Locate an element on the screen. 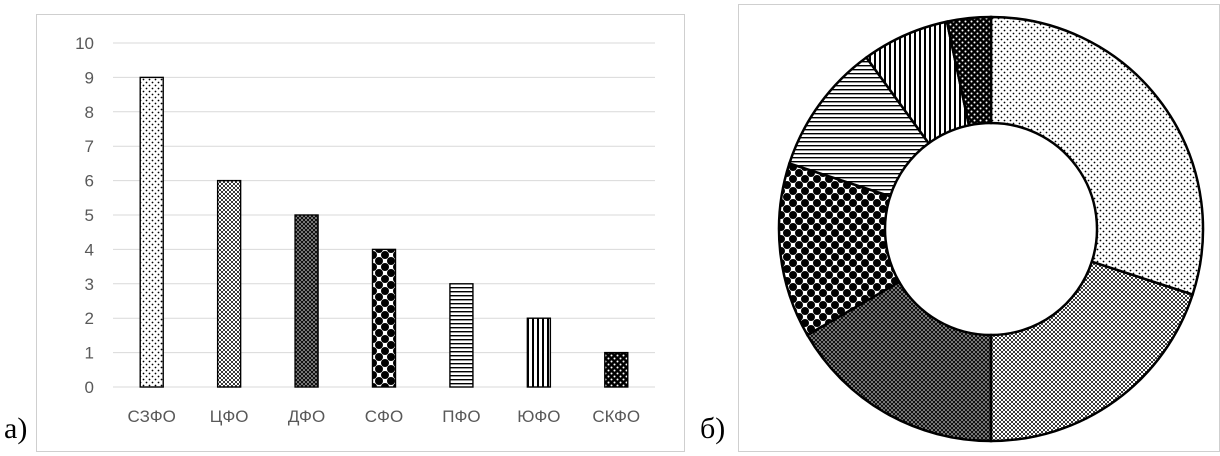 Image resolution: width=1220 pixels, height=456 pixels. panel-label-a: а) is located at coordinates (16, 428).